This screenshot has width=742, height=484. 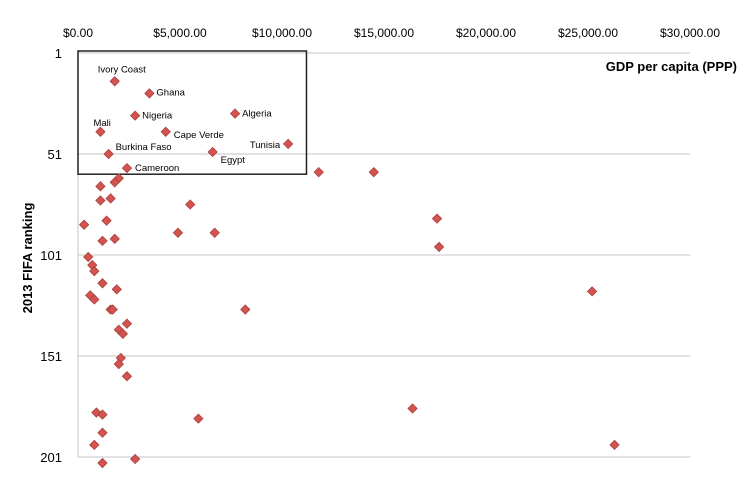 What do you see at coordinates (265, 145) in the screenshot?
I see `point-label-tunisia: Tunisia` at bounding box center [265, 145].